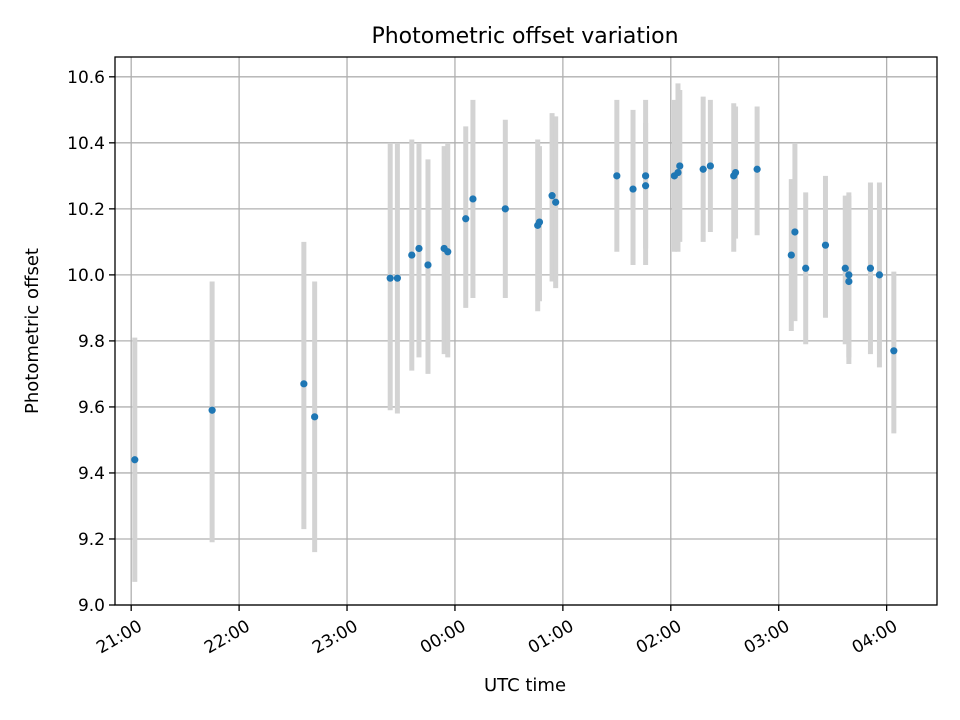  I want to click on y-tick-label: 9.2, so click(91, 540).